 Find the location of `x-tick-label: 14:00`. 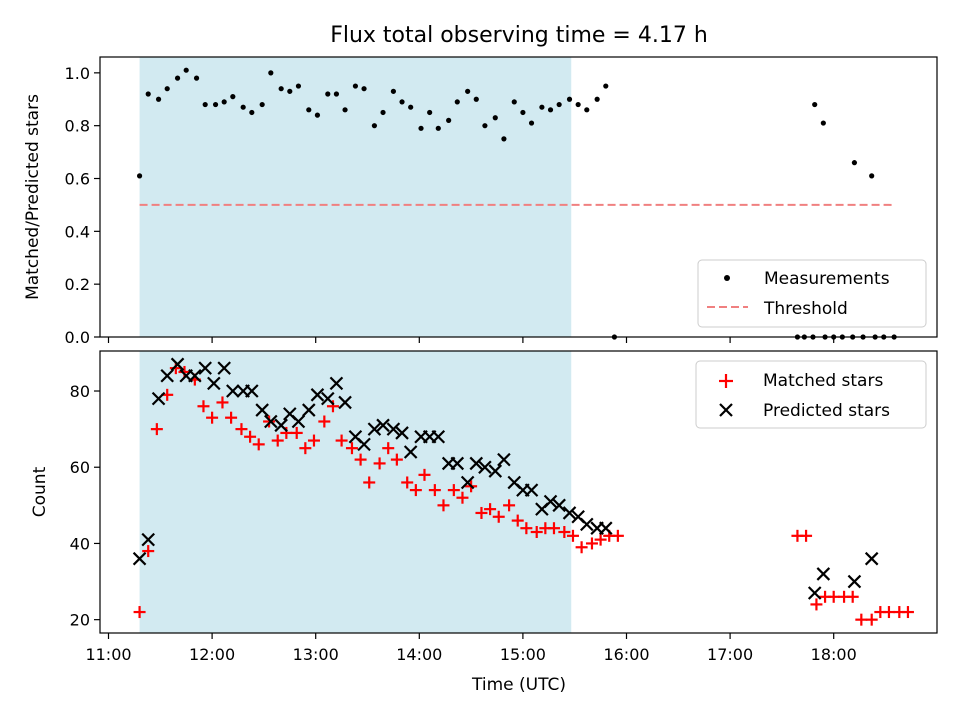

x-tick-label: 14:00 is located at coordinates (419, 654).